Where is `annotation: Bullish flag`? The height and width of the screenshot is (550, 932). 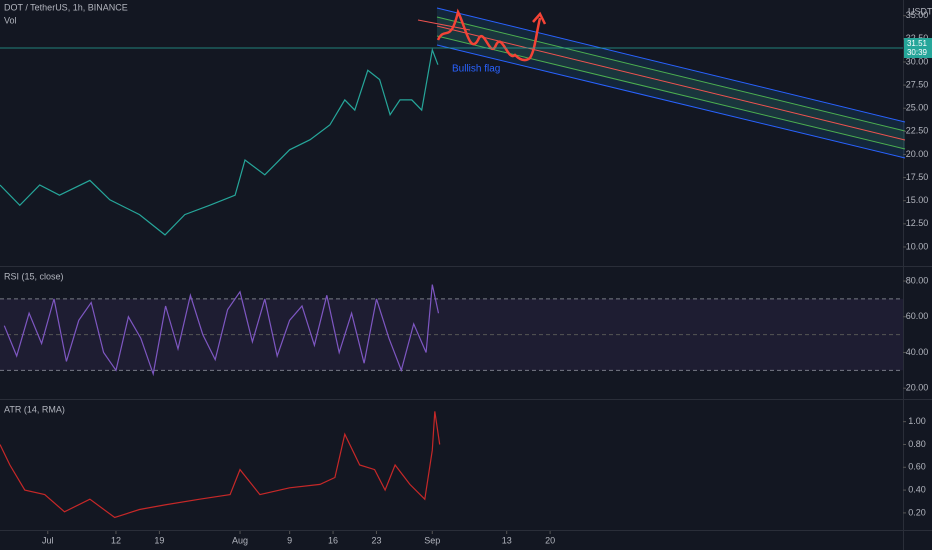
annotation: Bullish flag is located at coordinates (476, 69).